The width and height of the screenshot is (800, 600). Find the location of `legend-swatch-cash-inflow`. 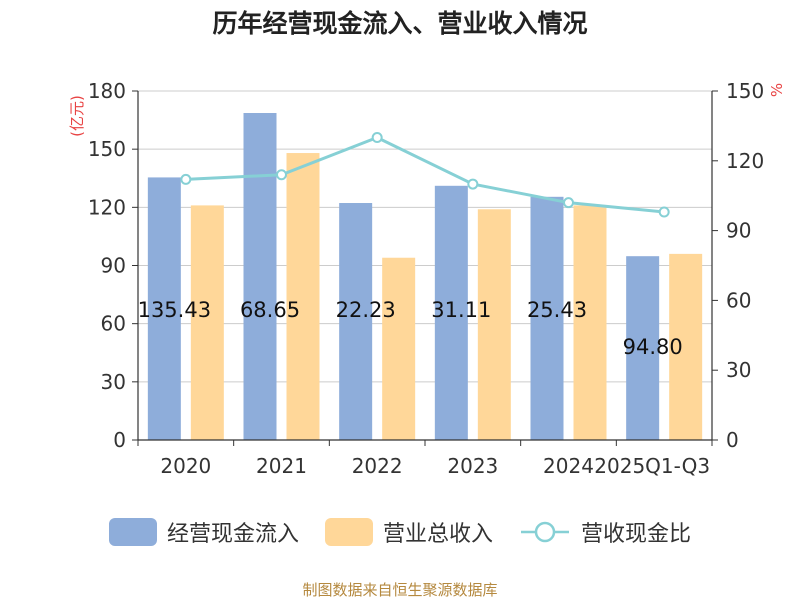

legend-swatch-cash-inflow is located at coordinates (132, 532).